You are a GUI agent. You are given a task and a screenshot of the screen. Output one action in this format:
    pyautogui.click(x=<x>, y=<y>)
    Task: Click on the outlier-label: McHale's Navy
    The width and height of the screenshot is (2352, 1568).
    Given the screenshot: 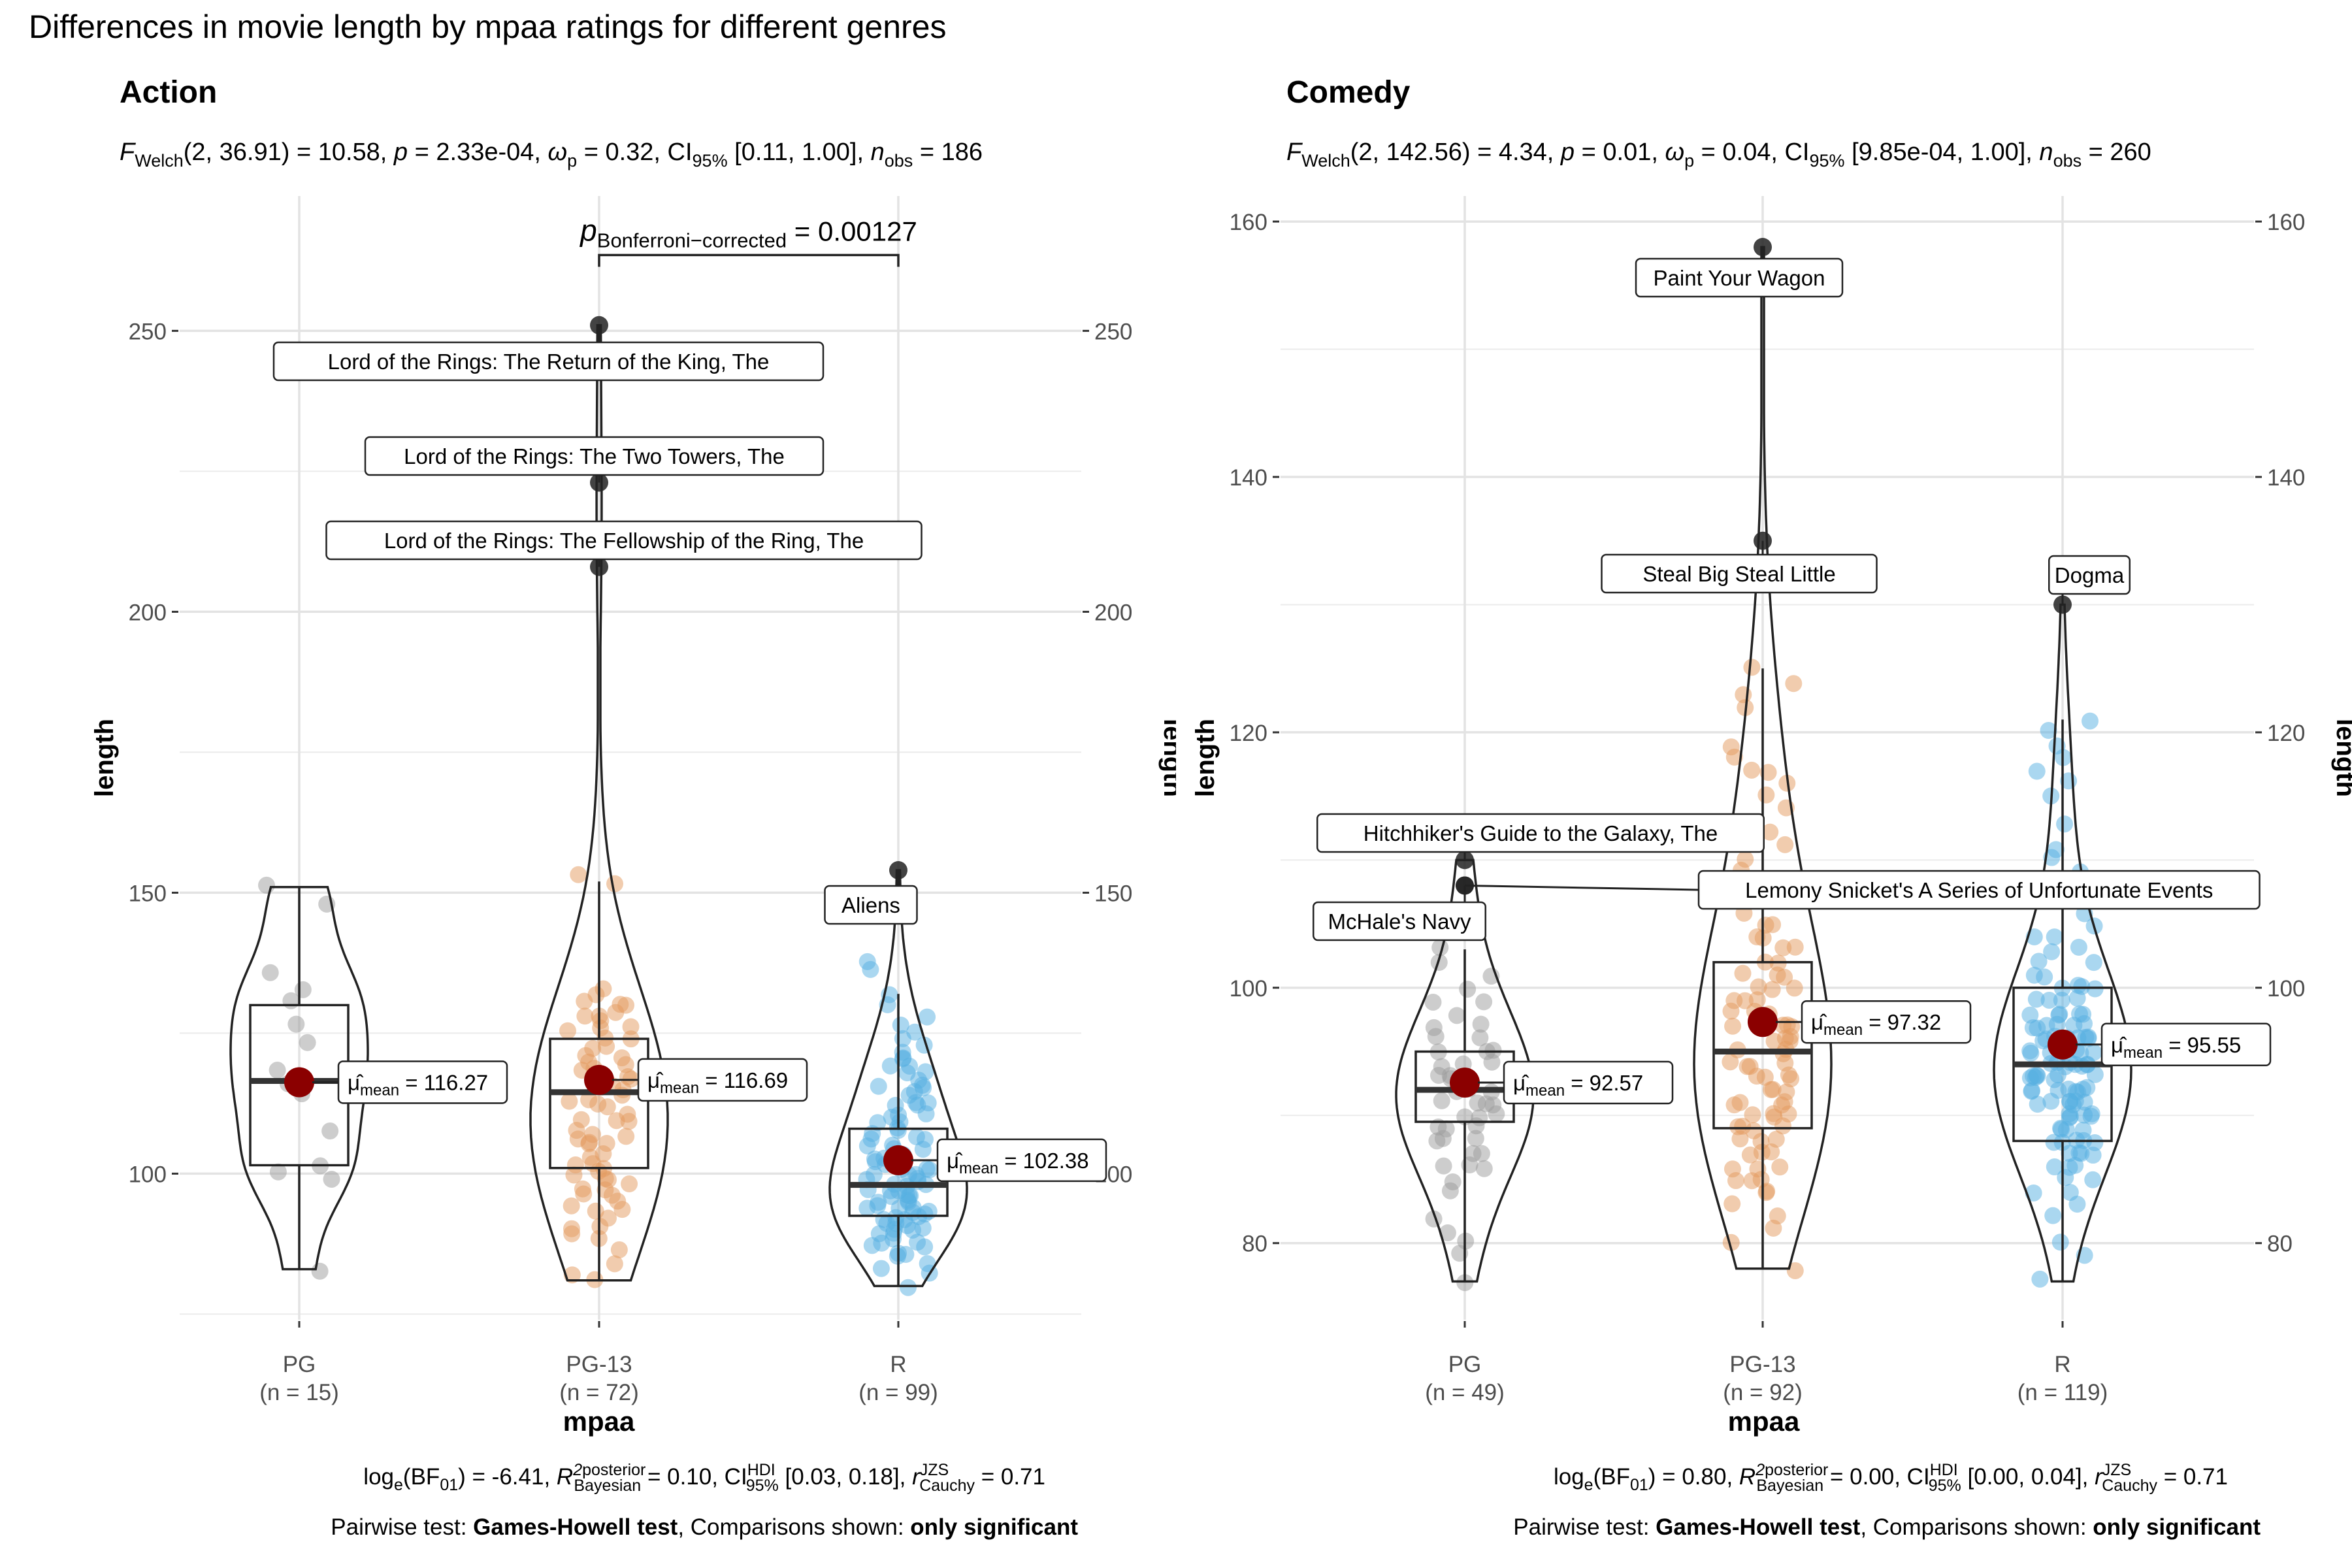 What is the action you would take?
    pyautogui.click(x=1399, y=921)
    